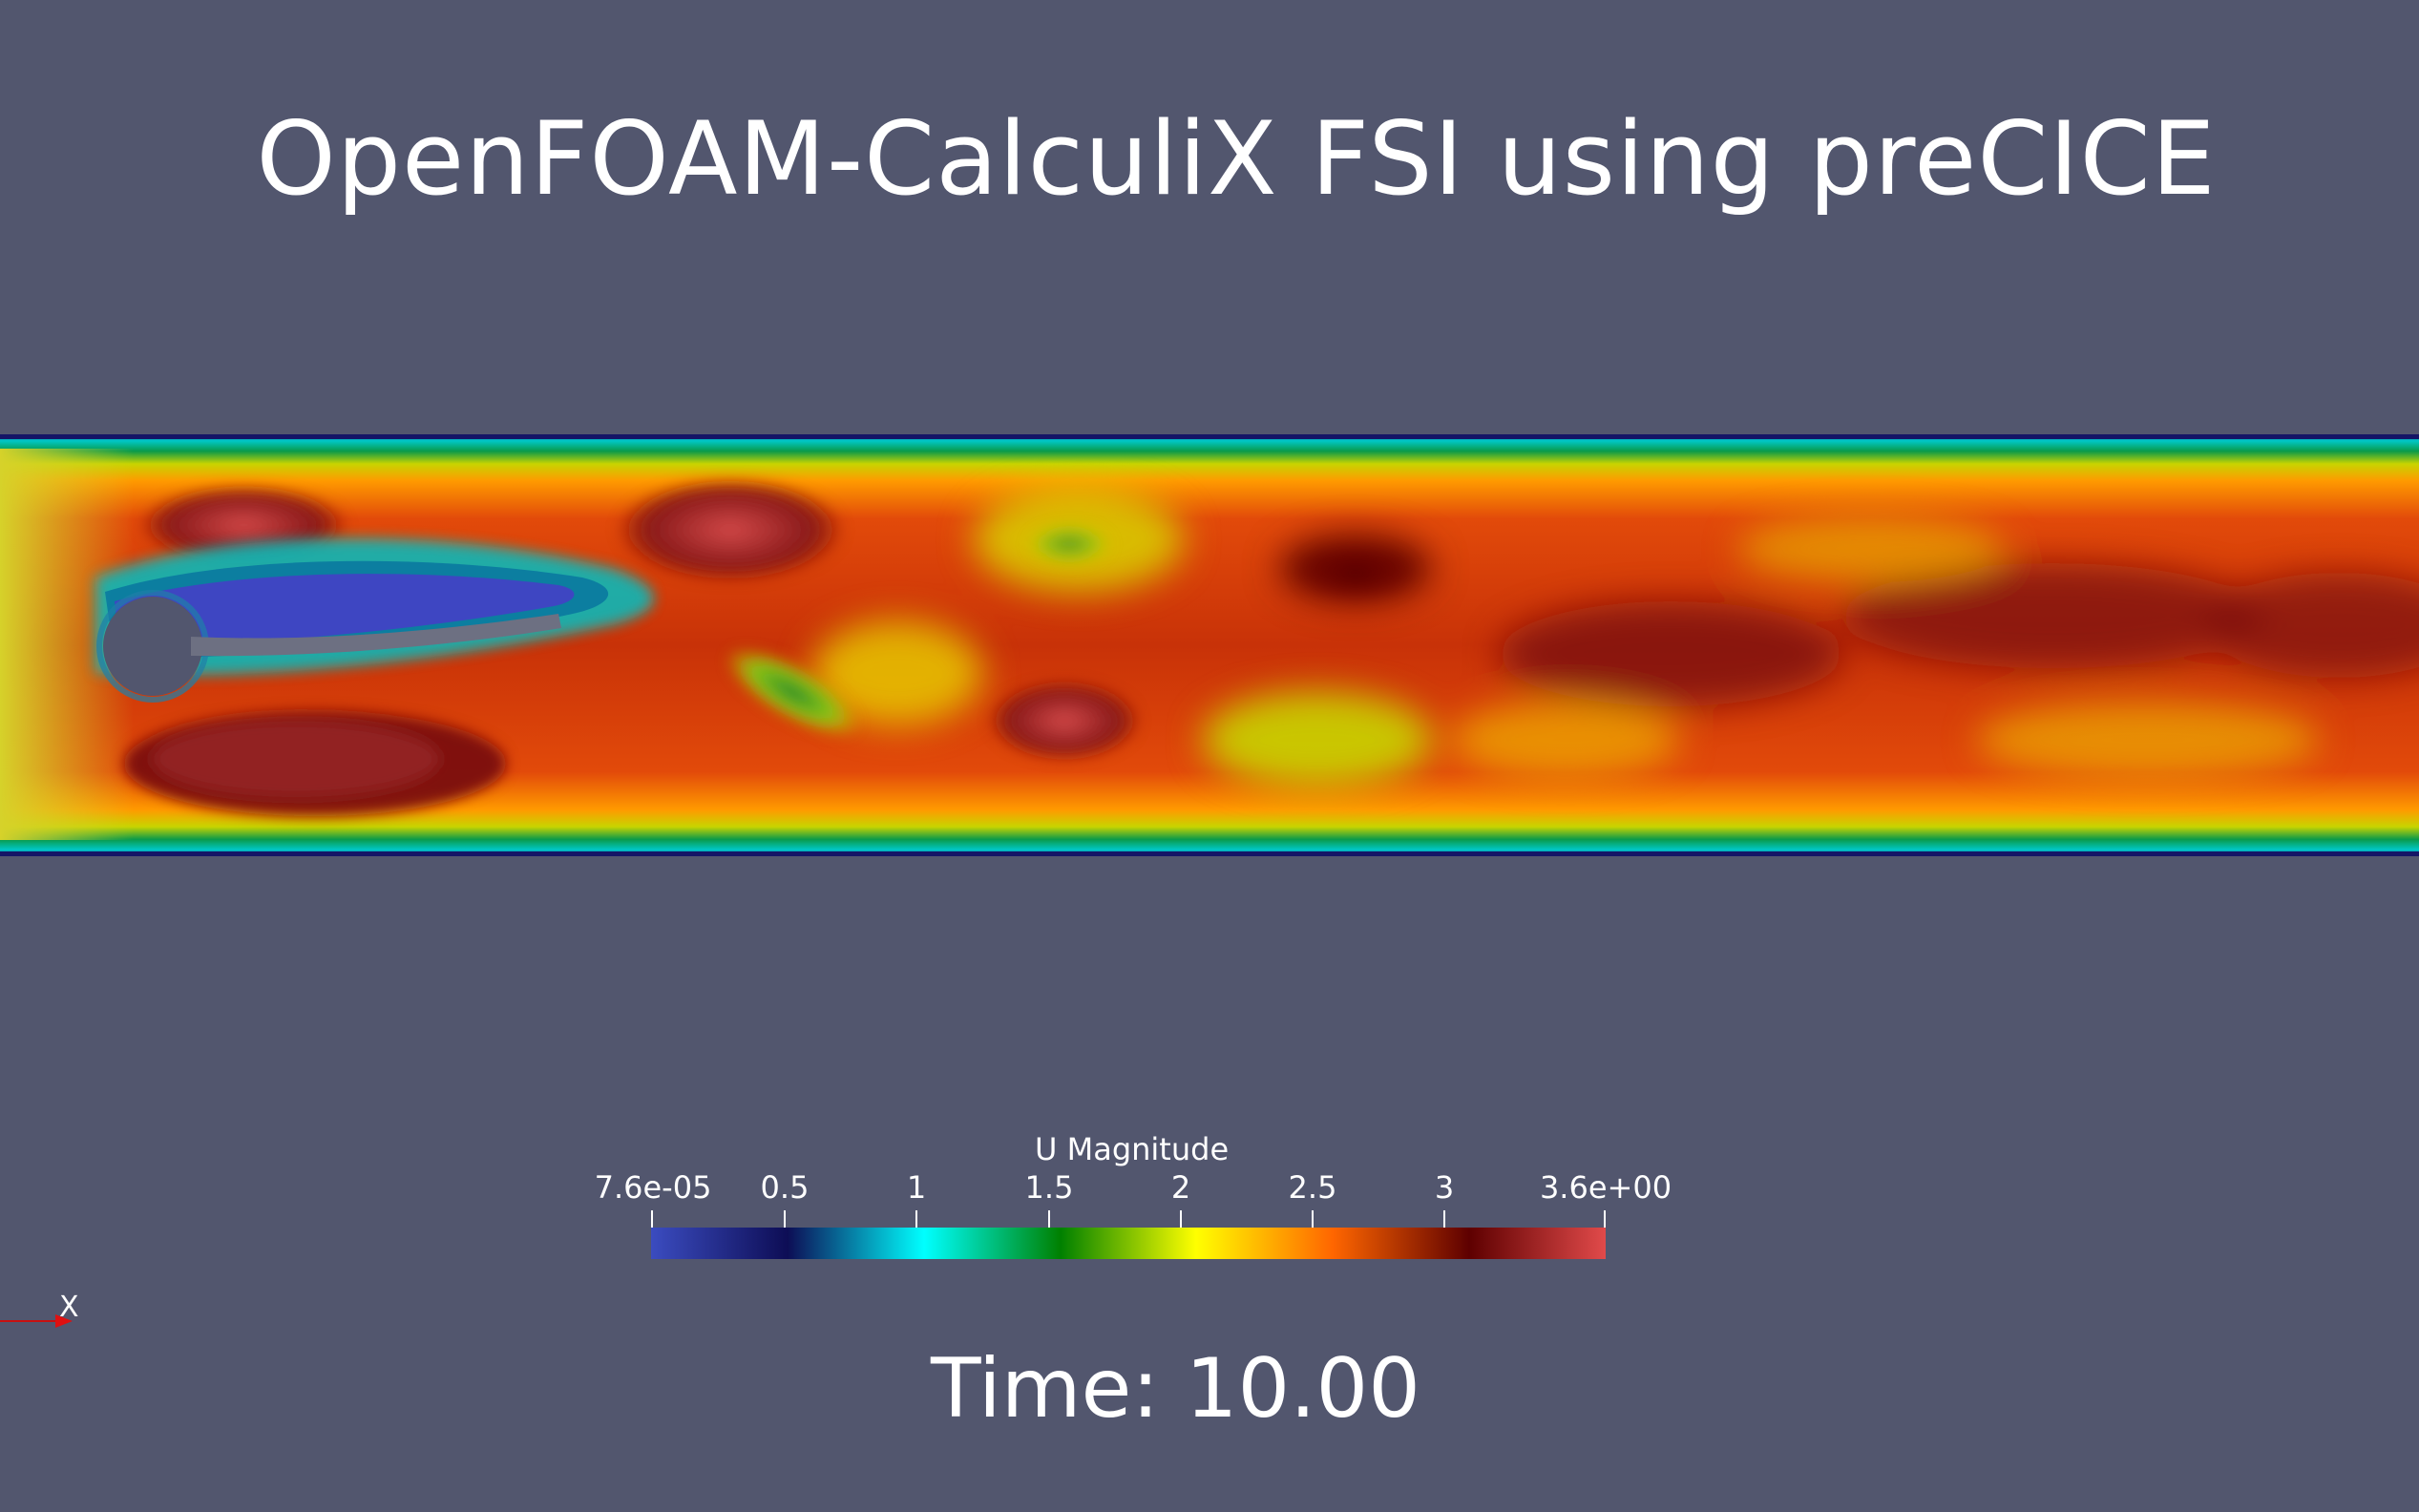 This screenshot has height=1512, width=2419. Describe the element at coordinates (1175, 1389) in the screenshot. I see `time-label: Time: 10.00` at that location.